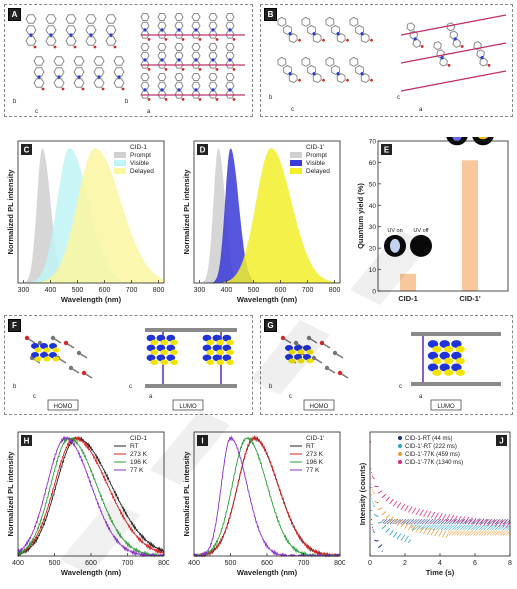 The height and width of the screenshot is (589, 517). Describe the element at coordinates (440, 563) in the screenshot. I see `x-tick-label-j-4: 4` at that location.